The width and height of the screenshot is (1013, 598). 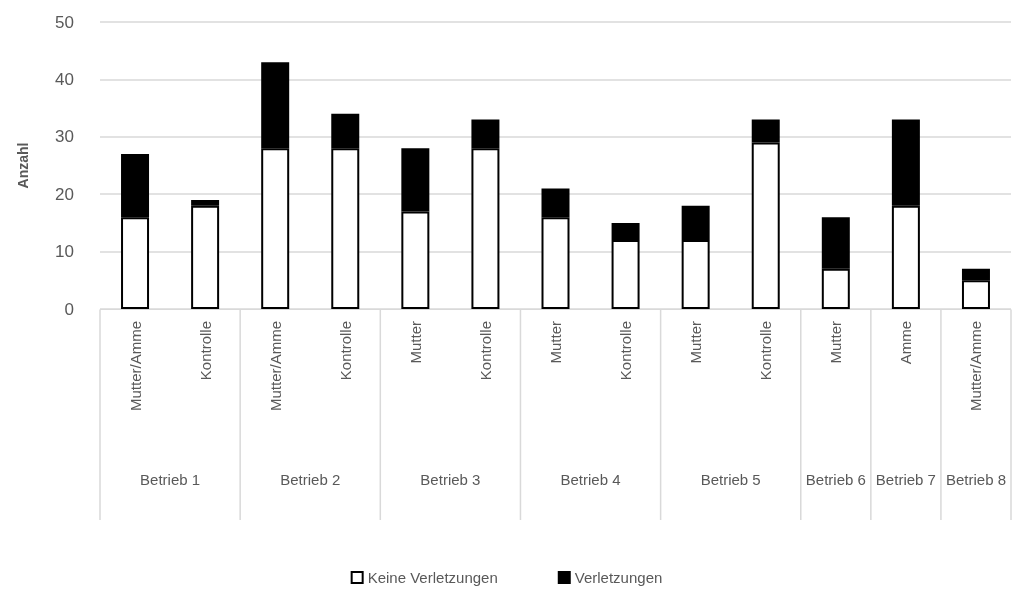 What do you see at coordinates (905, 479) in the screenshot?
I see `text: Betrieb 7` at bounding box center [905, 479].